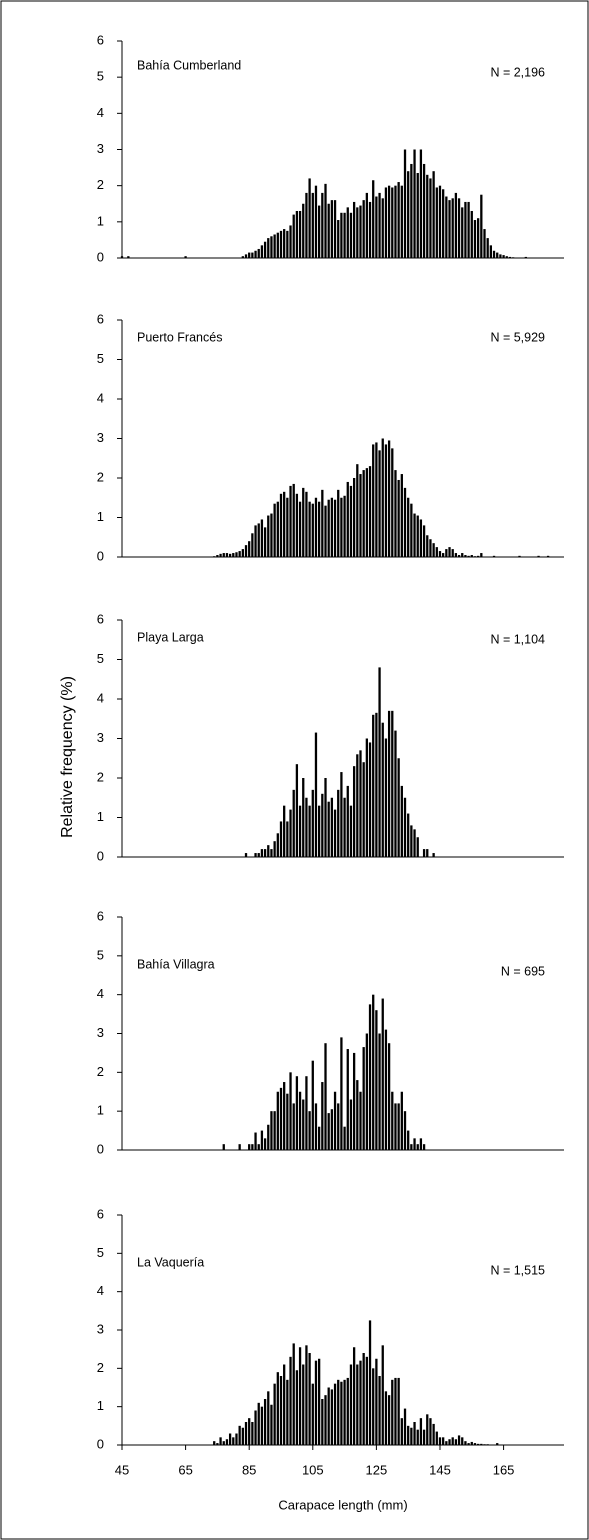 The height and width of the screenshot is (1540, 589). What do you see at coordinates (523, 971) in the screenshot?
I see `sample-size: N = 695` at bounding box center [523, 971].